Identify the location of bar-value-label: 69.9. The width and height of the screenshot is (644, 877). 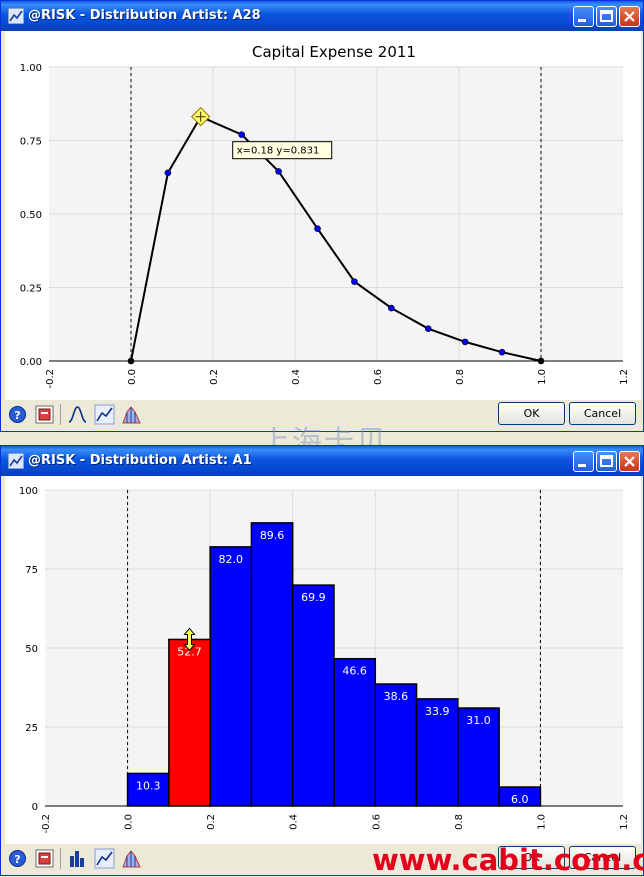
(313, 597).